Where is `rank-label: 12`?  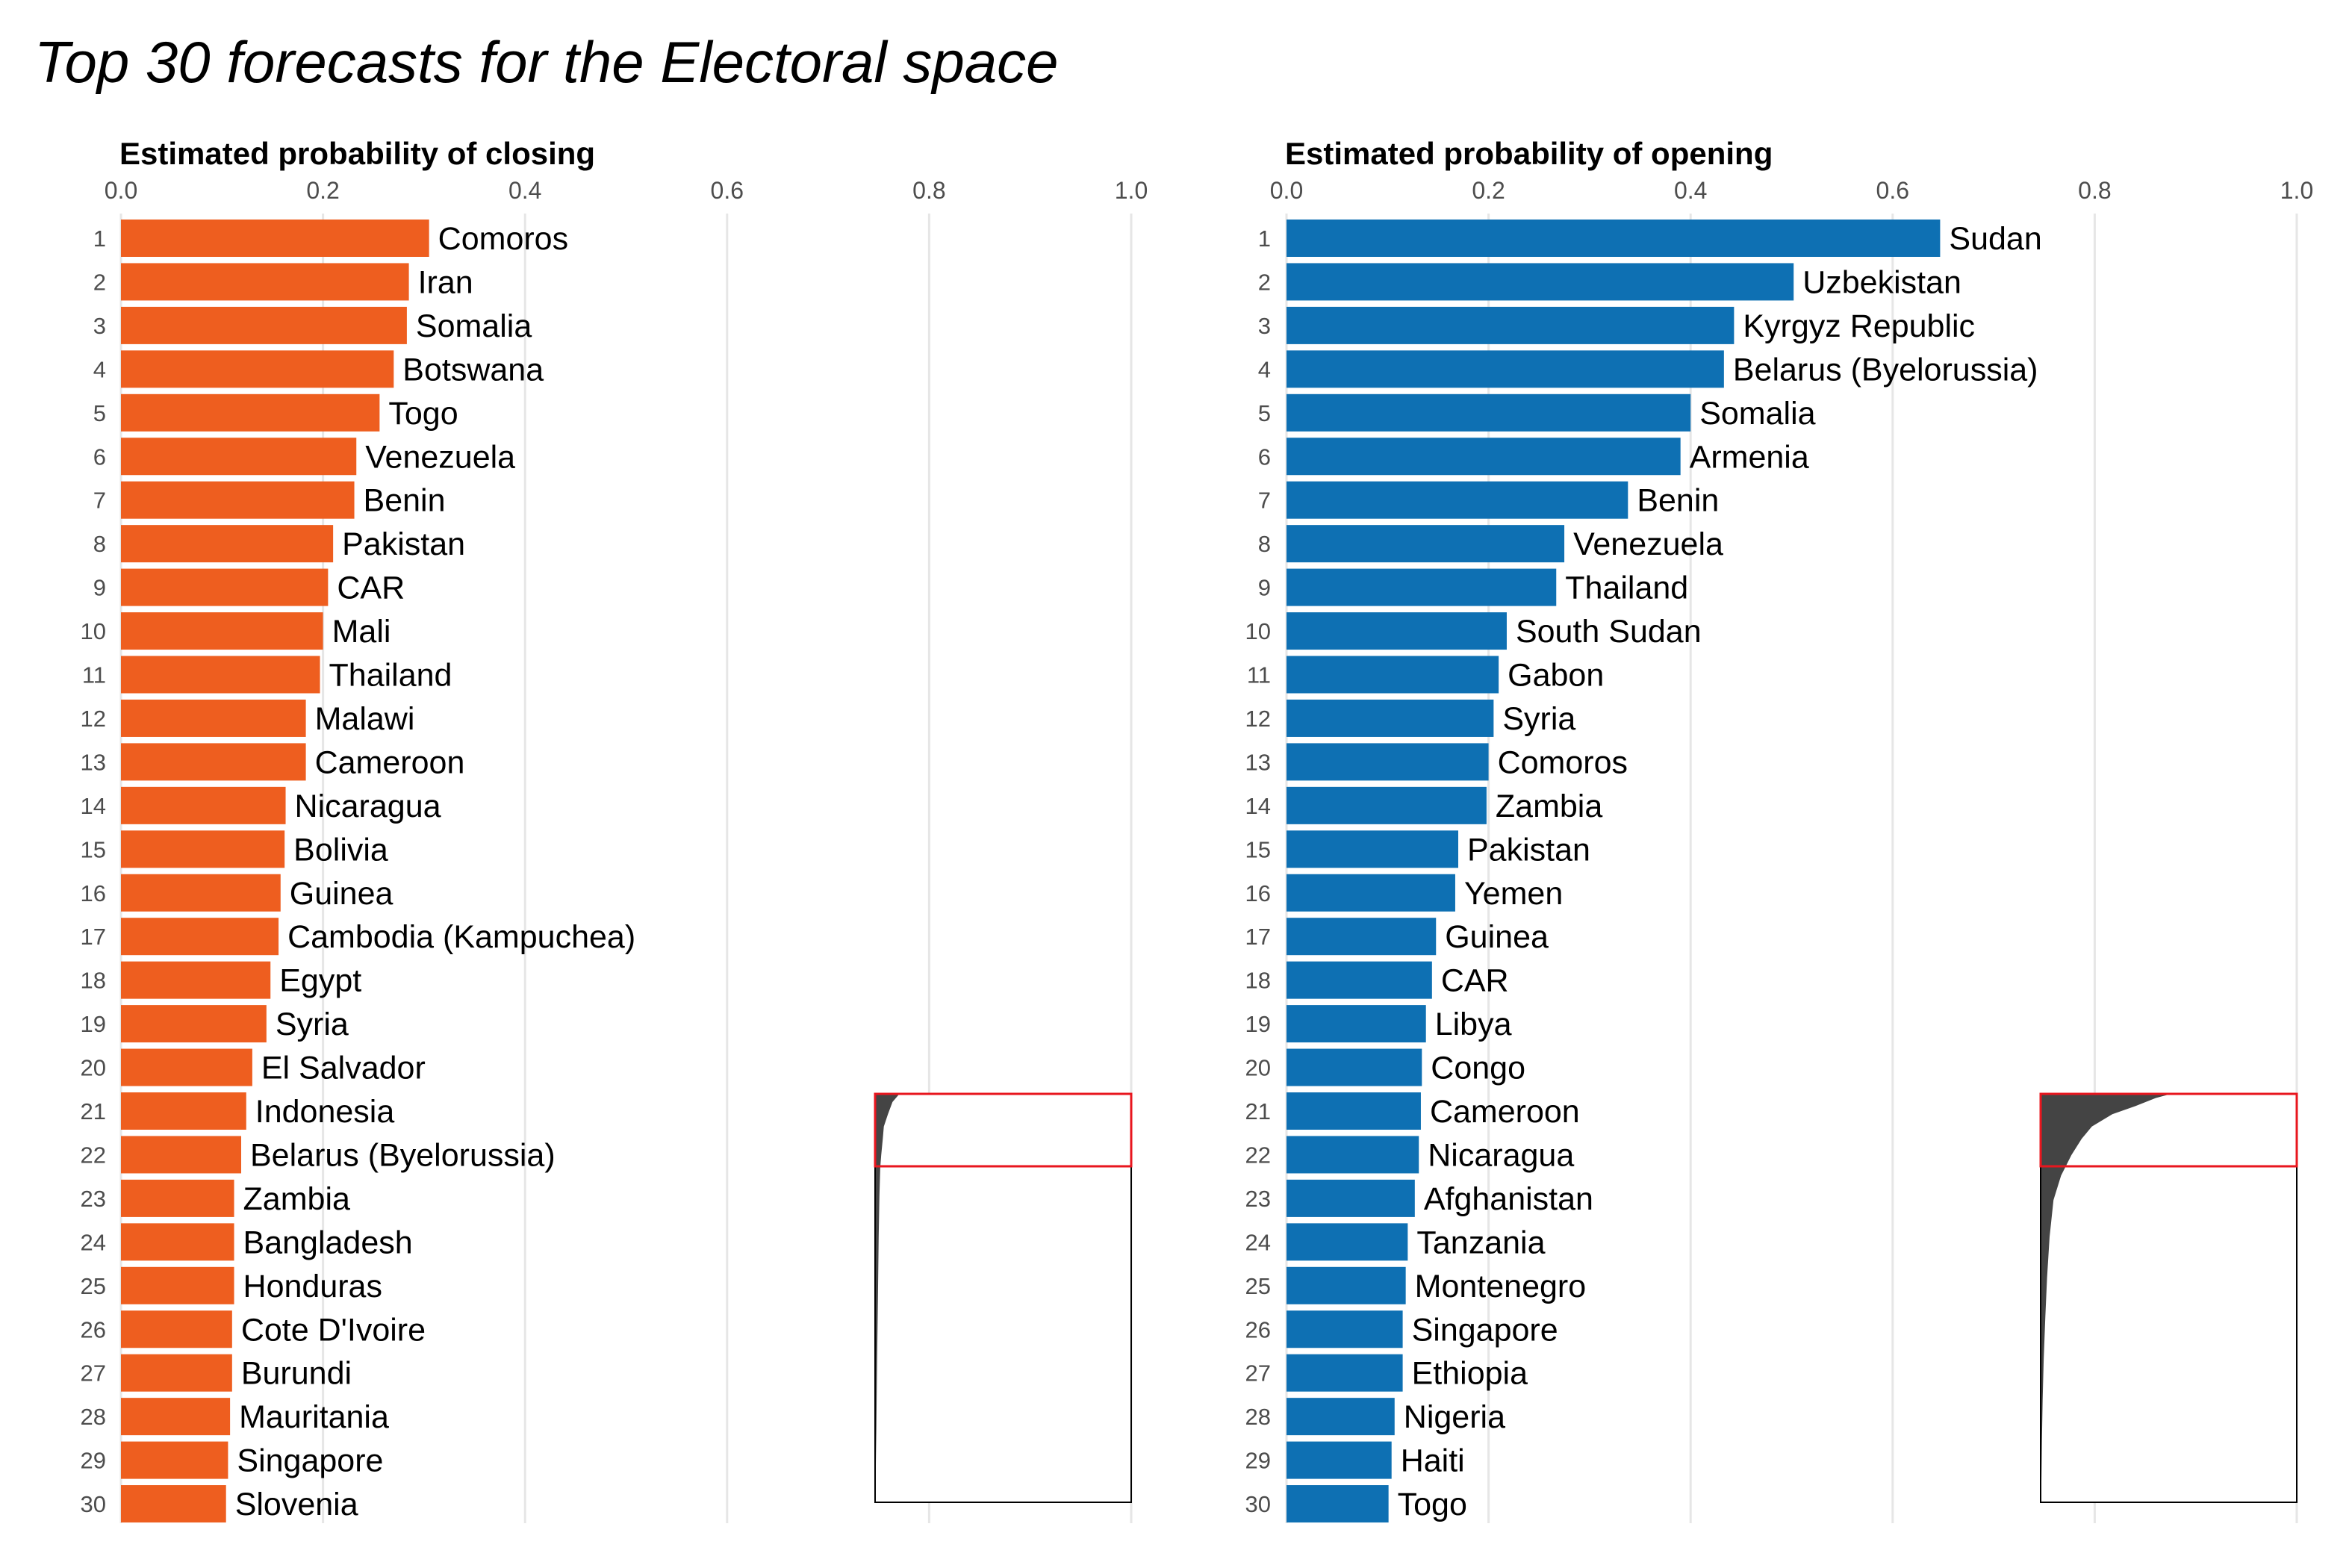
rank-label: 12 is located at coordinates (93, 719).